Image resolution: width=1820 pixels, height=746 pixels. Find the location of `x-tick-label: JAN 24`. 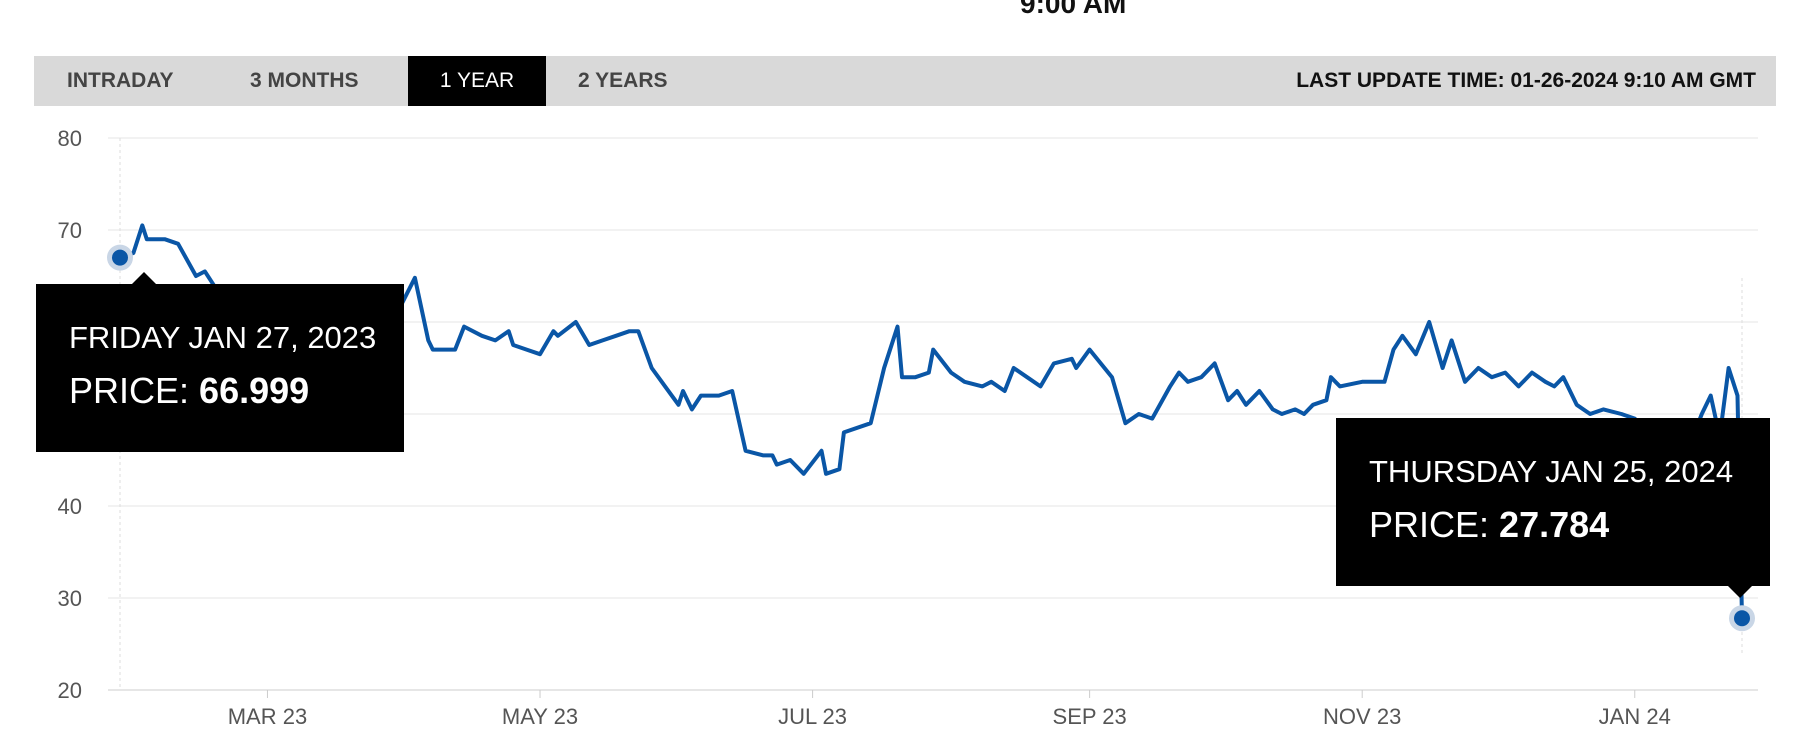

x-tick-label: JAN 24 is located at coordinates (1635, 716).